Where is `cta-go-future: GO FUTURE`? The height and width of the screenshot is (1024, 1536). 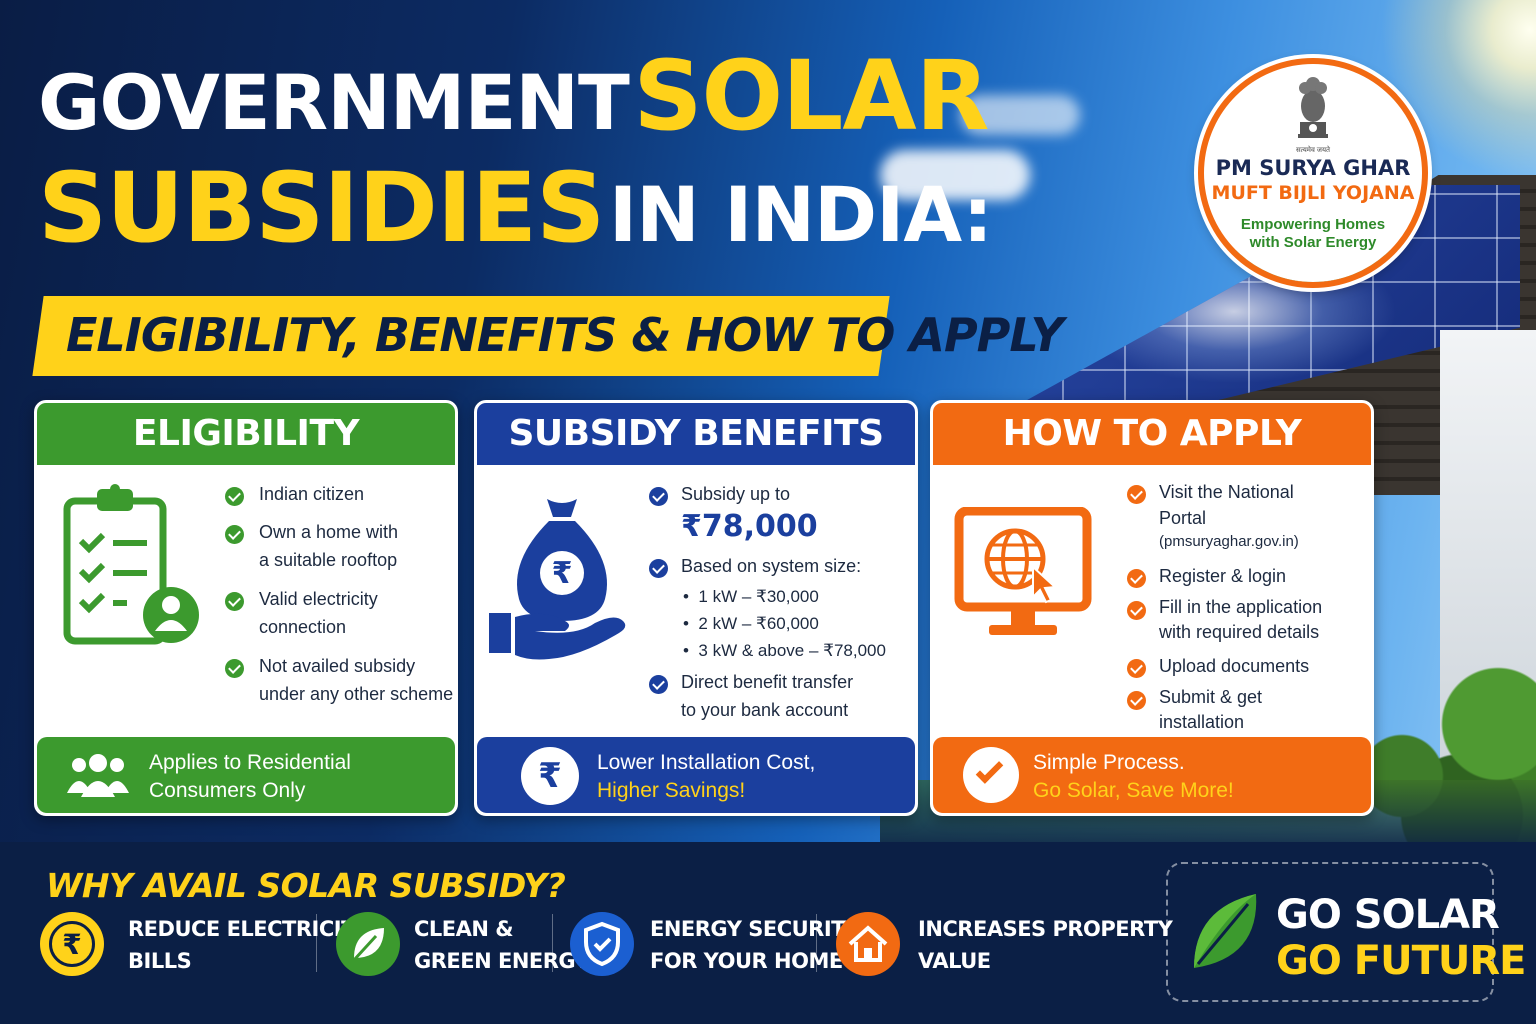
cta-go-future: GO FUTURE is located at coordinates (1401, 961).